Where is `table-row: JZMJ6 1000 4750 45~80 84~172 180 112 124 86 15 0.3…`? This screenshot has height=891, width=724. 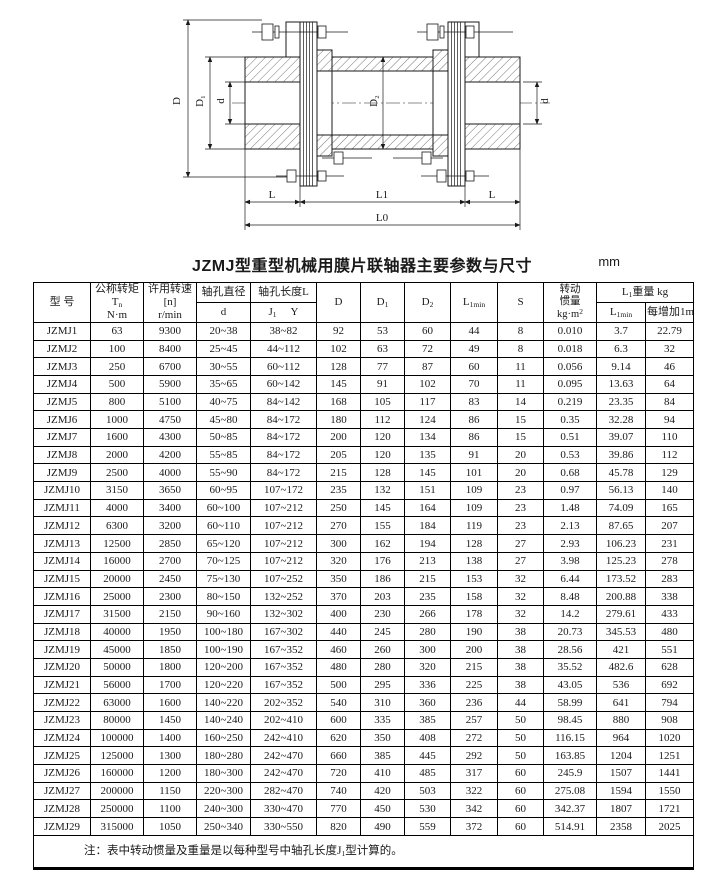
table-row: JZMJ6 1000 4750 45~80 84~172 180 112 124 86 15 0.3… is located at coordinates (364, 420).